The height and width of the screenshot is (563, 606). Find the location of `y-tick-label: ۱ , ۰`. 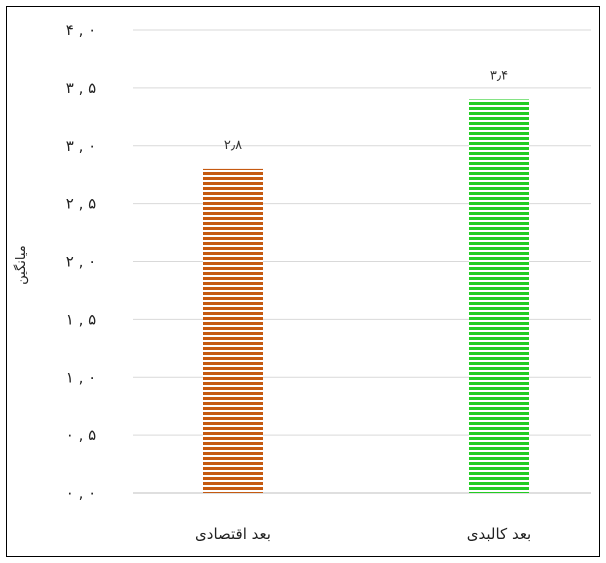

y-tick-label: ۱ , ۰ is located at coordinates (81, 377).